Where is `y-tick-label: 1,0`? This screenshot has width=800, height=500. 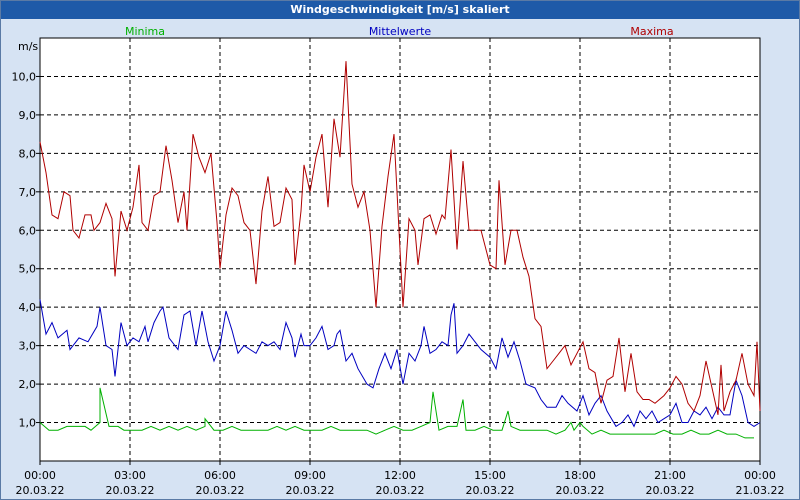
y-tick-label: 1,0 is located at coordinates (28, 423).